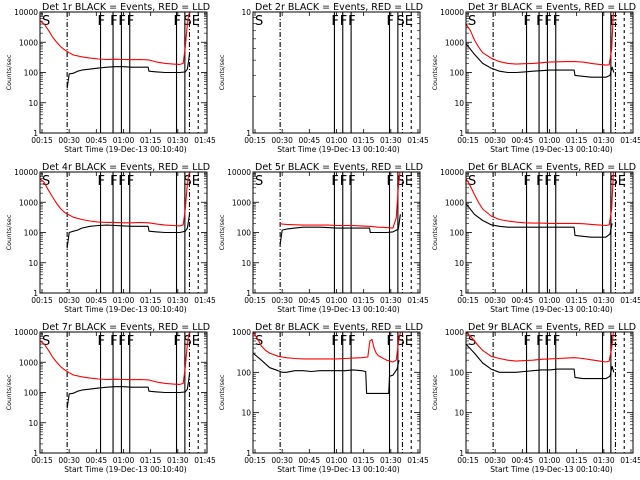 This screenshot has width=640, height=480. Describe the element at coordinates (246, 413) in the screenshot. I see `y-tick-label: 10` at that location.